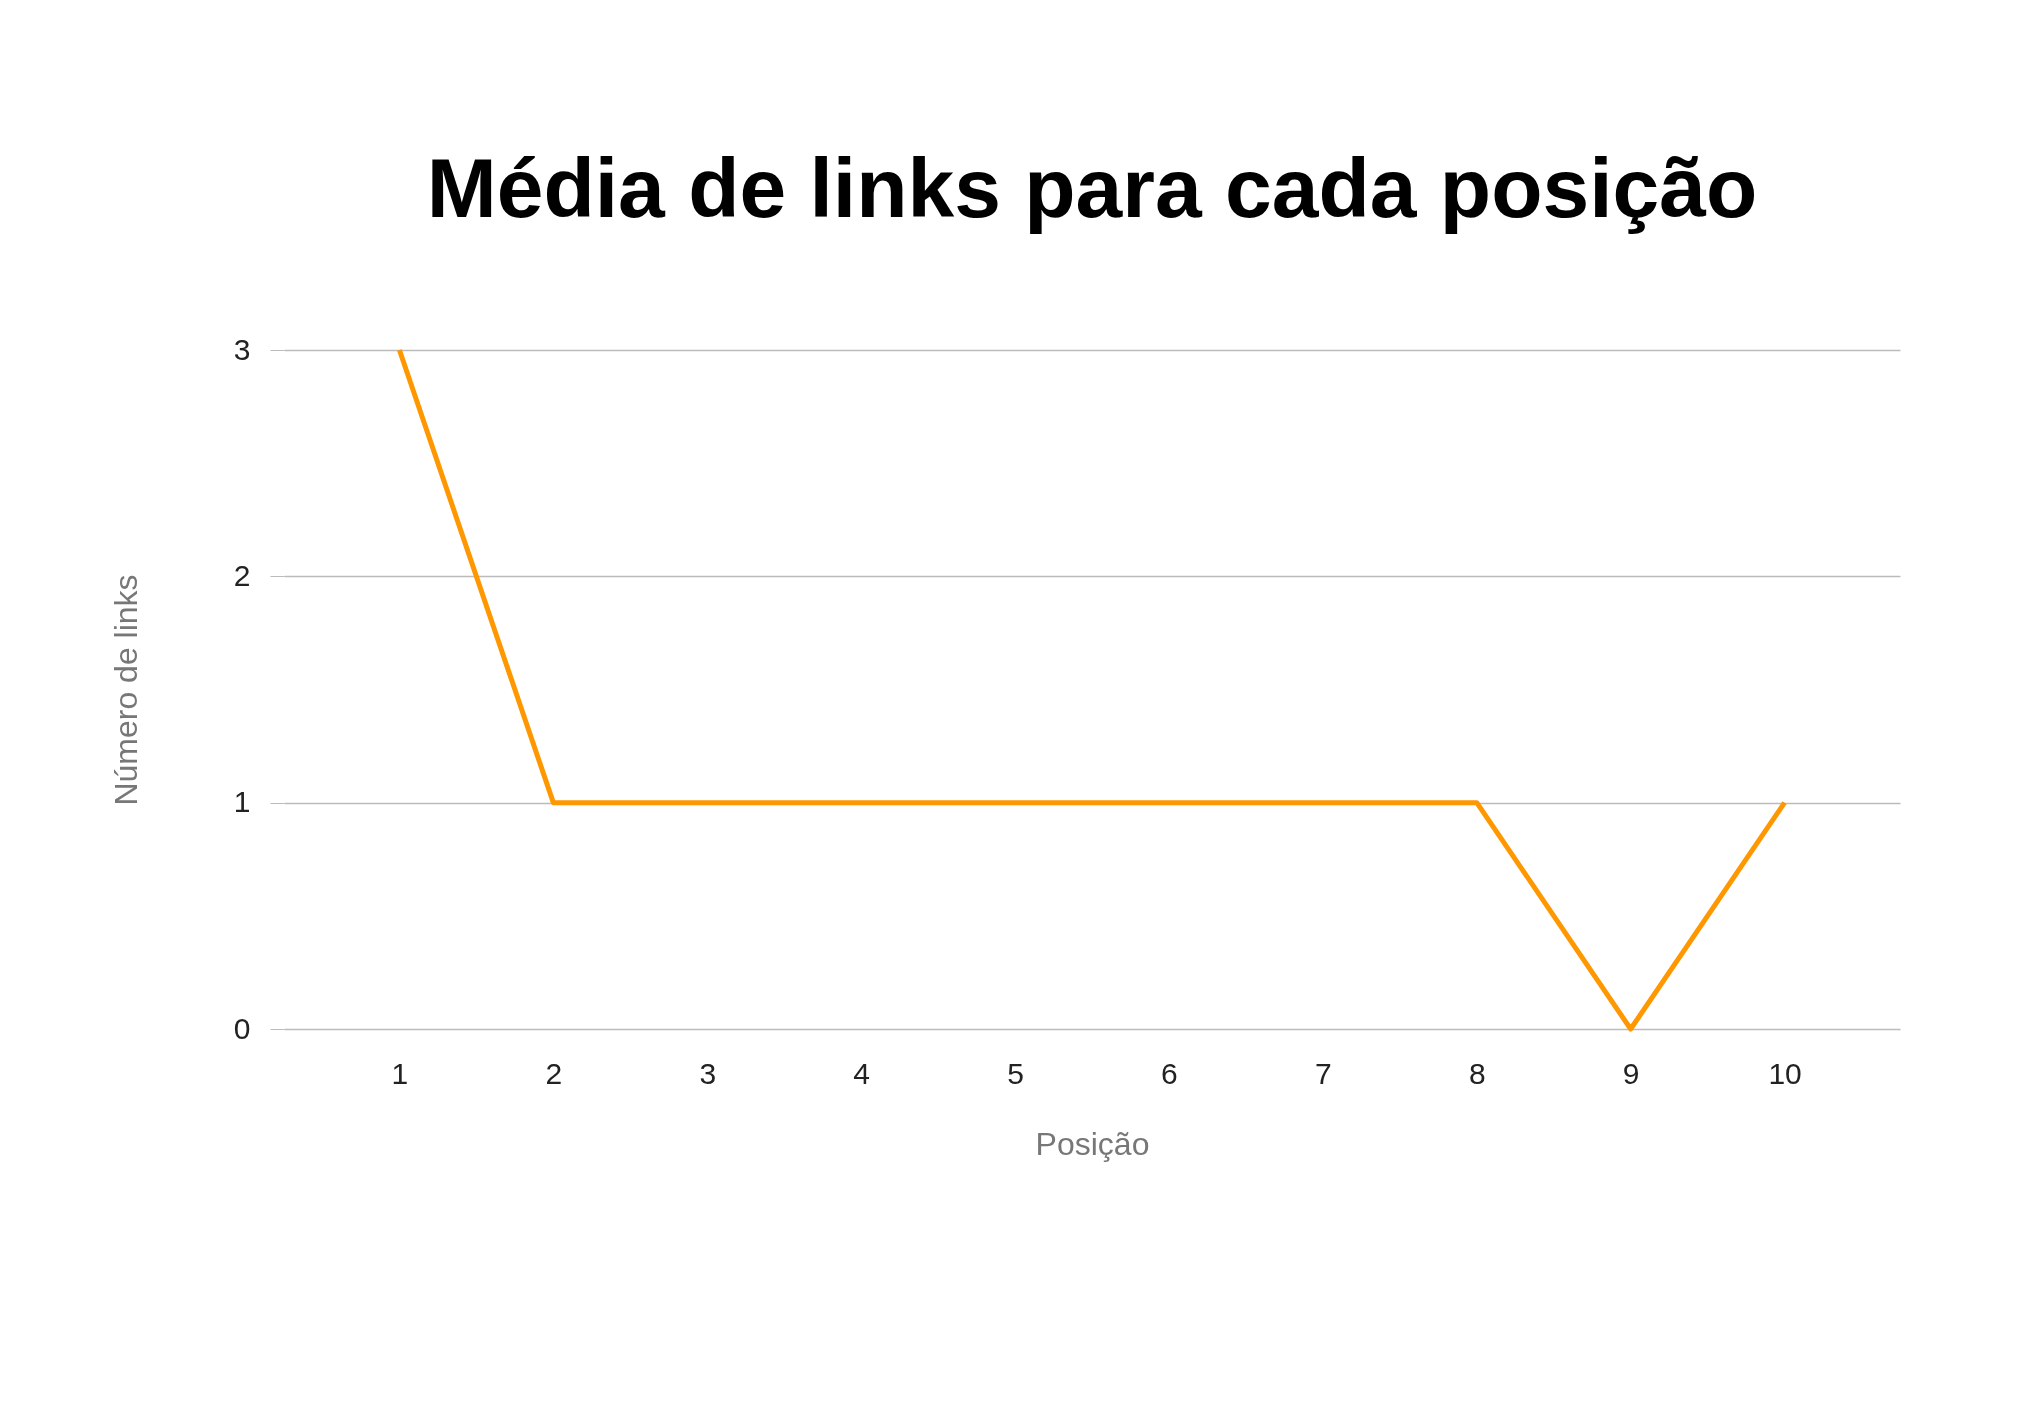 Image resolution: width=2020 pixels, height=1404 pixels. Describe the element at coordinates (242, 349) in the screenshot. I see `y-tick-label: 3` at that location.